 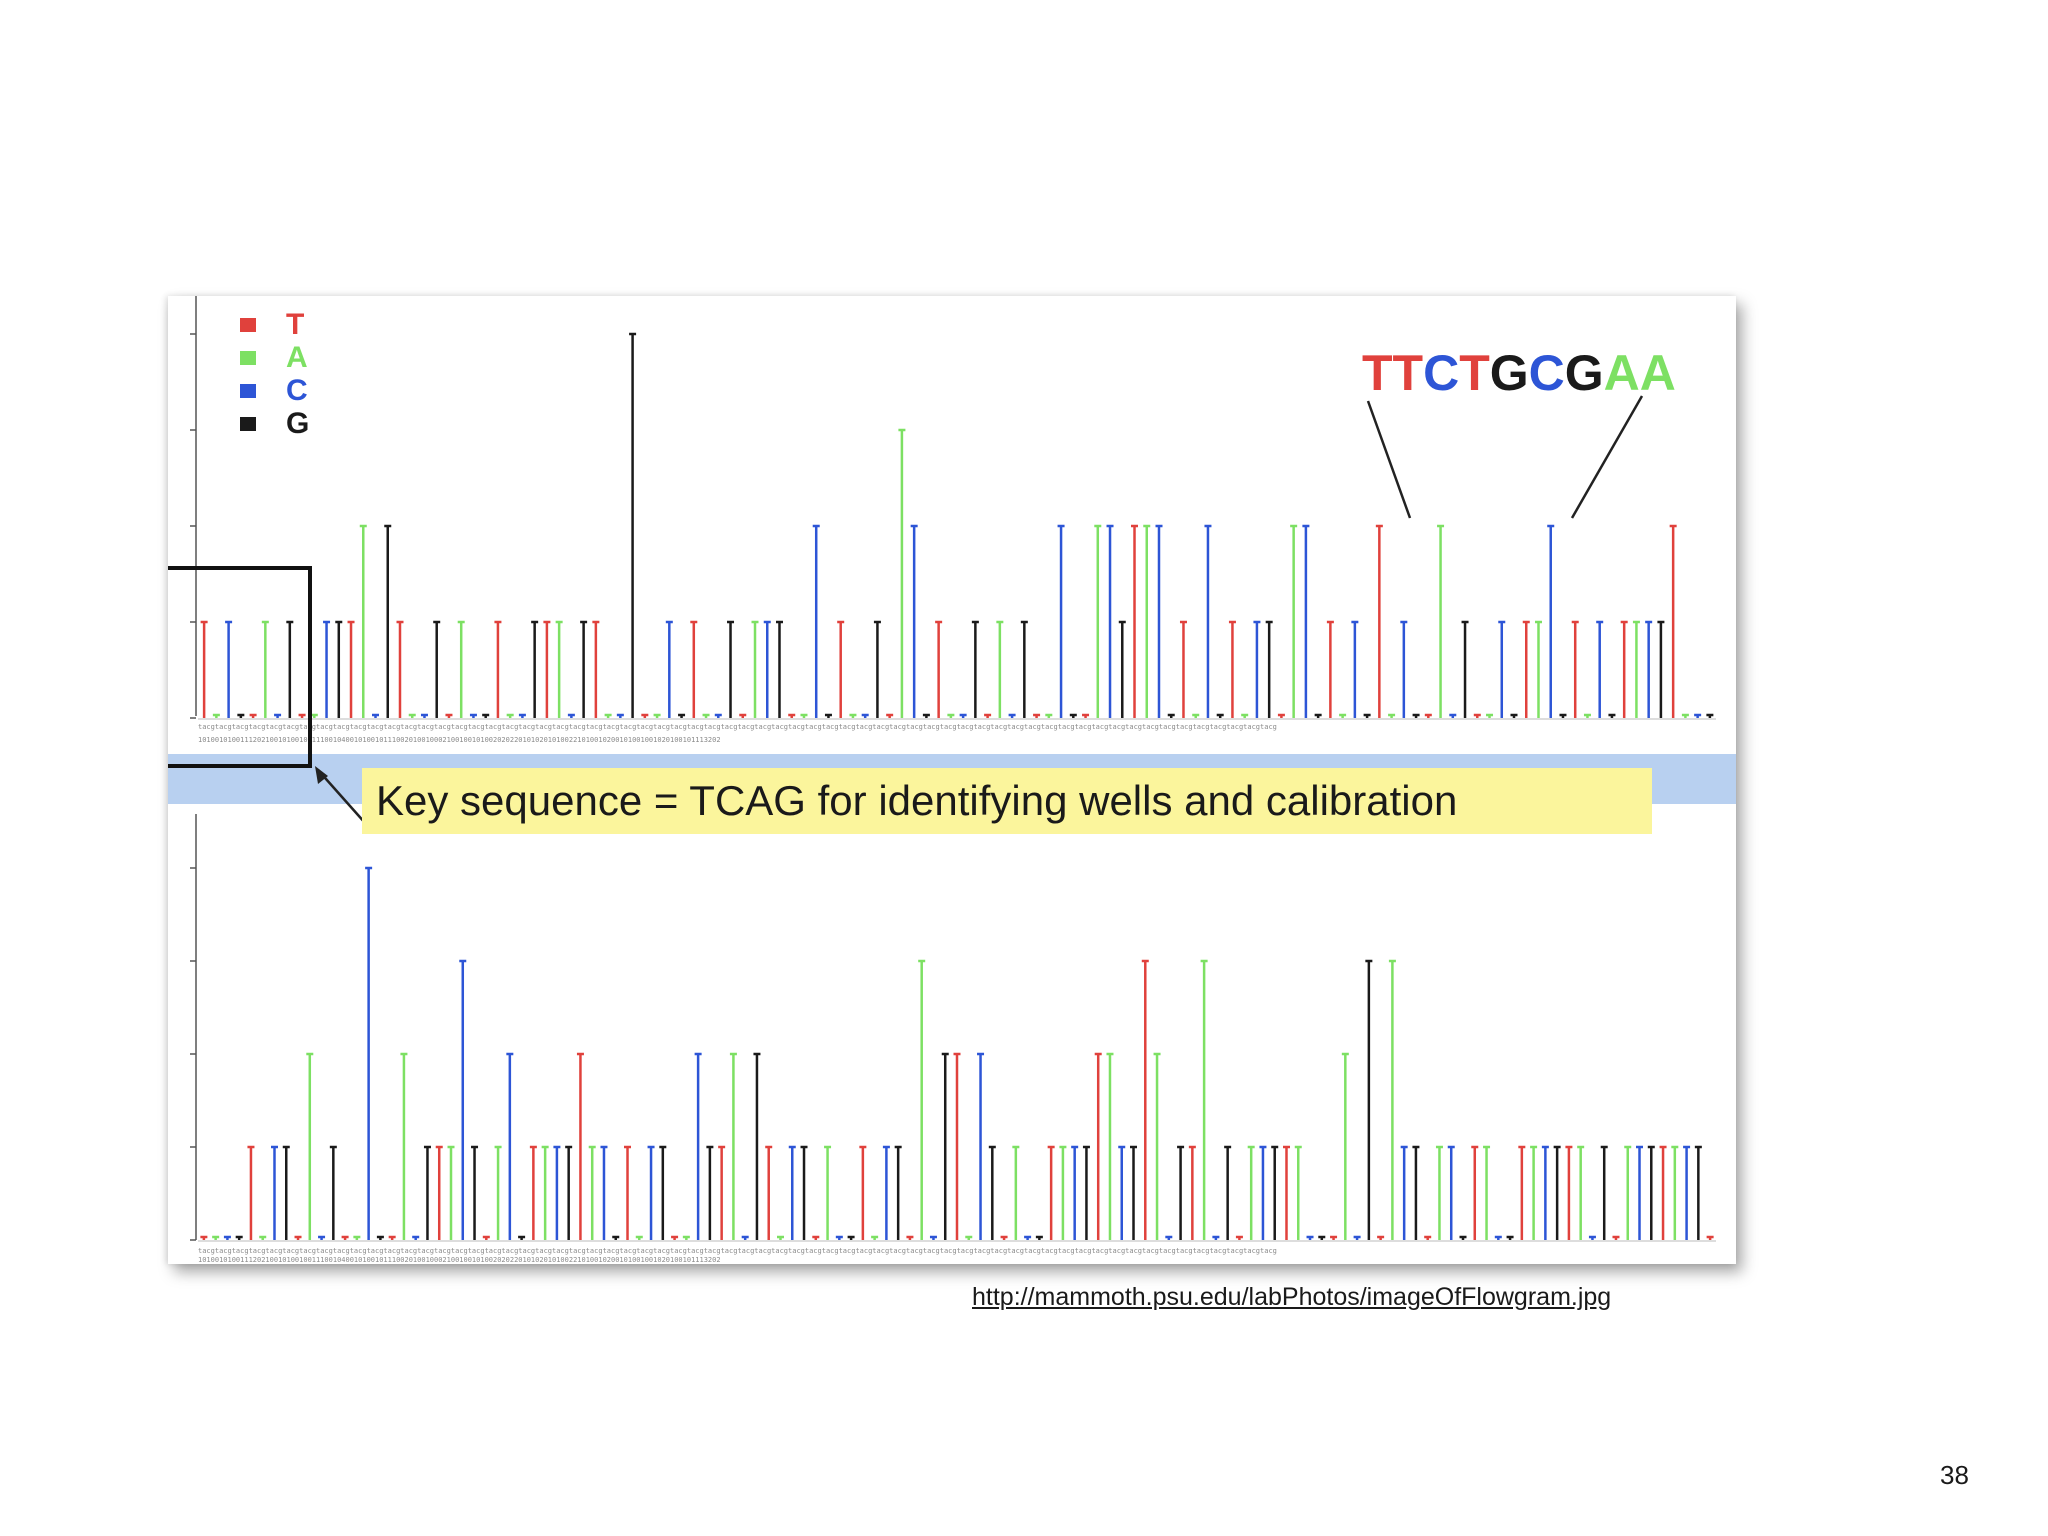 What do you see at coordinates (248, 358) in the screenshot?
I see `legend-swatch-A` at bounding box center [248, 358].